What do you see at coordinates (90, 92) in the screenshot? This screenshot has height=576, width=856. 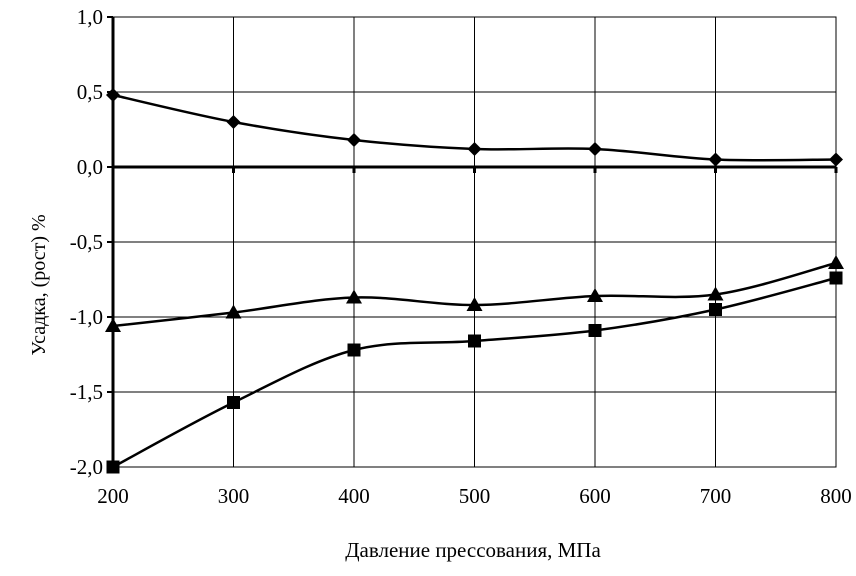 I see `y-tick-label: 0,5` at bounding box center [90, 92].